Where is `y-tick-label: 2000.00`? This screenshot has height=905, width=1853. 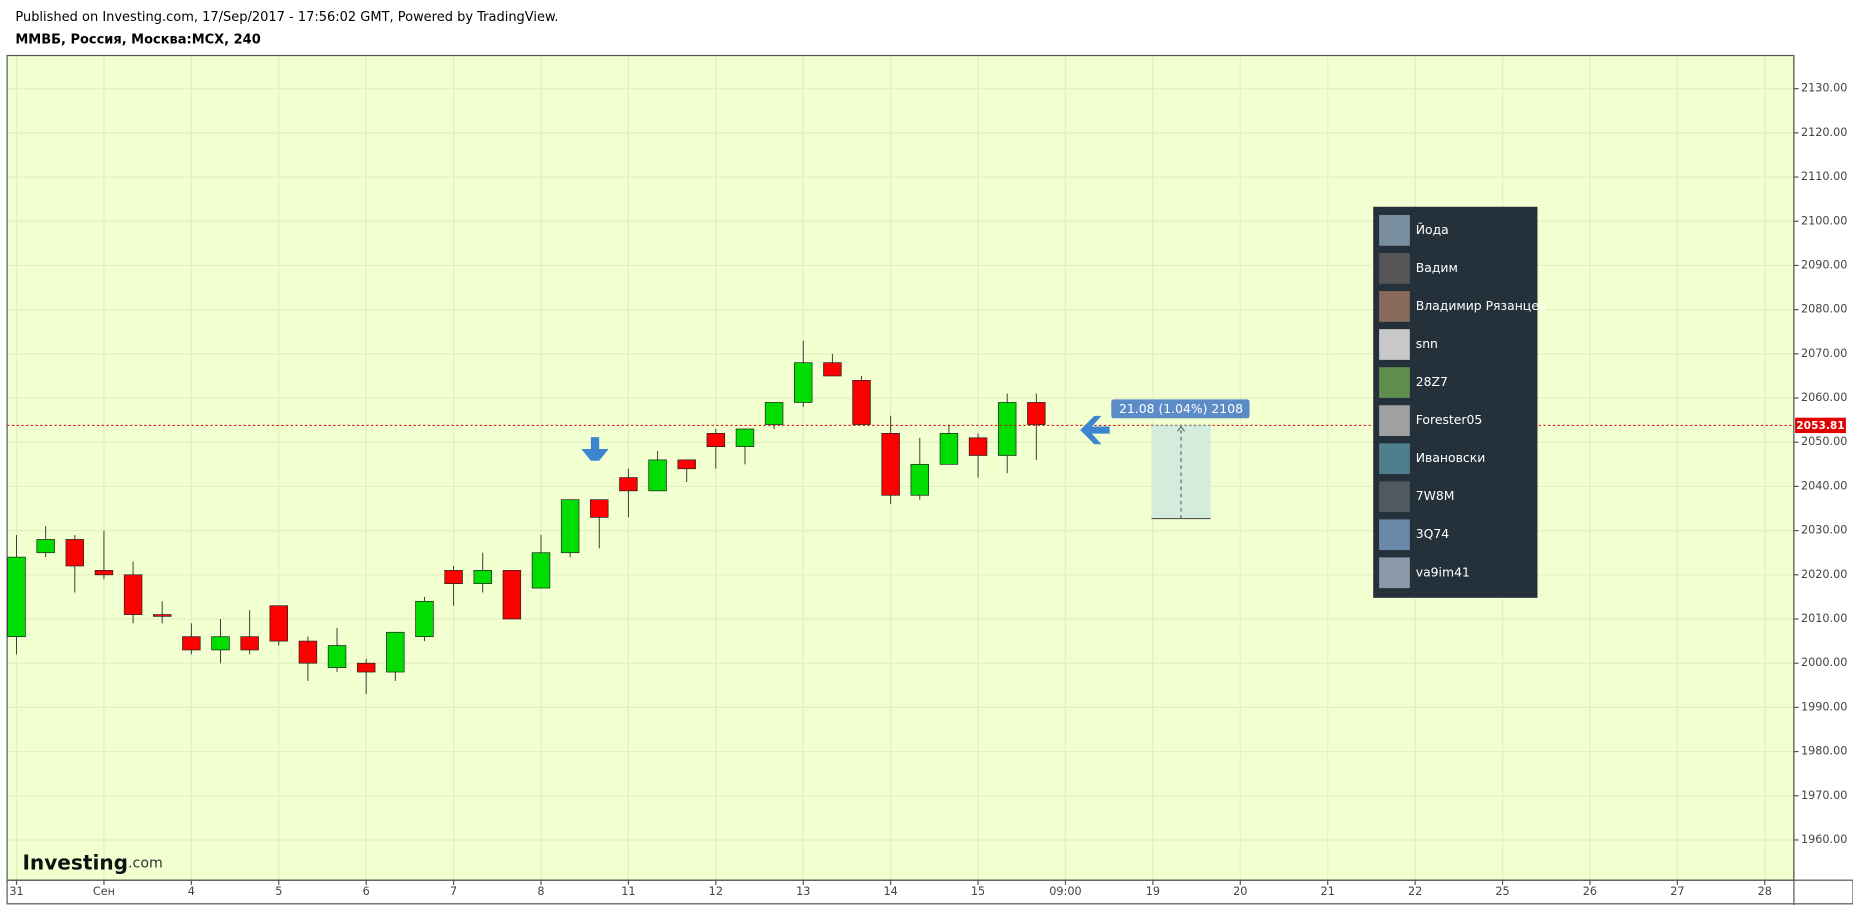
y-tick-label: 2000.00 is located at coordinates (1824, 662).